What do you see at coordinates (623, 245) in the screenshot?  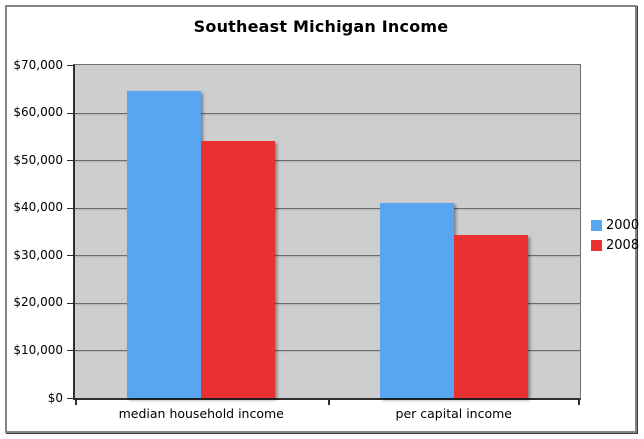 I see `legend-label: 2008` at bounding box center [623, 245].